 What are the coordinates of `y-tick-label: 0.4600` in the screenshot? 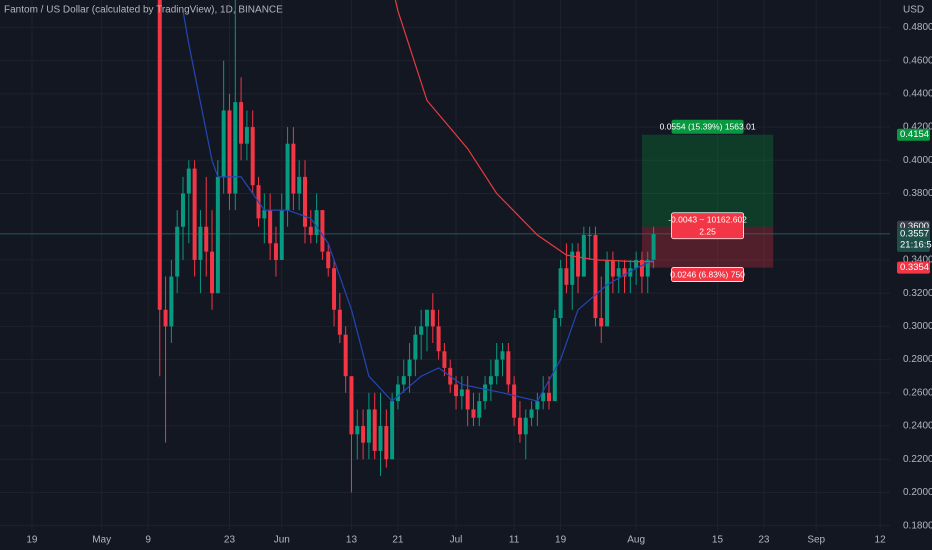 It's located at (917, 60).